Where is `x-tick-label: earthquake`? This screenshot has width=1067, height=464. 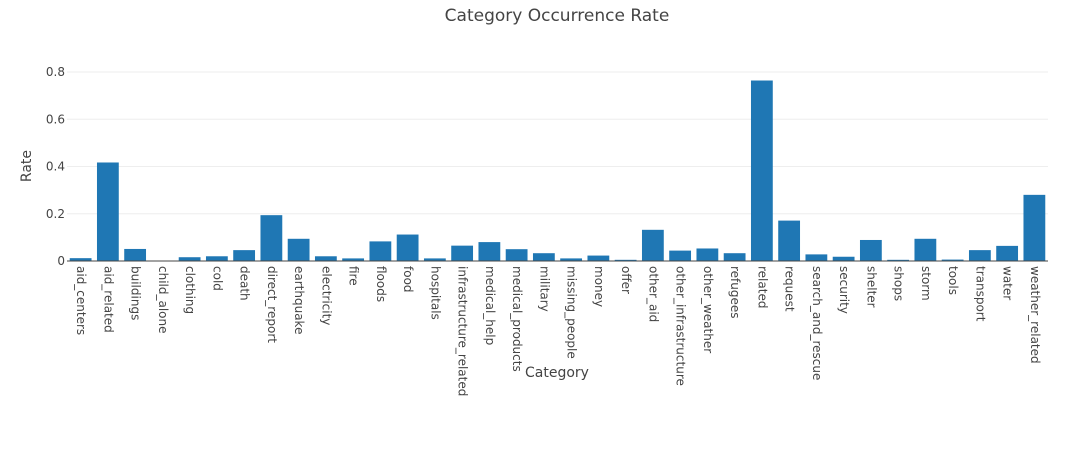
x-tick-label: earthquake is located at coordinates (299, 300).